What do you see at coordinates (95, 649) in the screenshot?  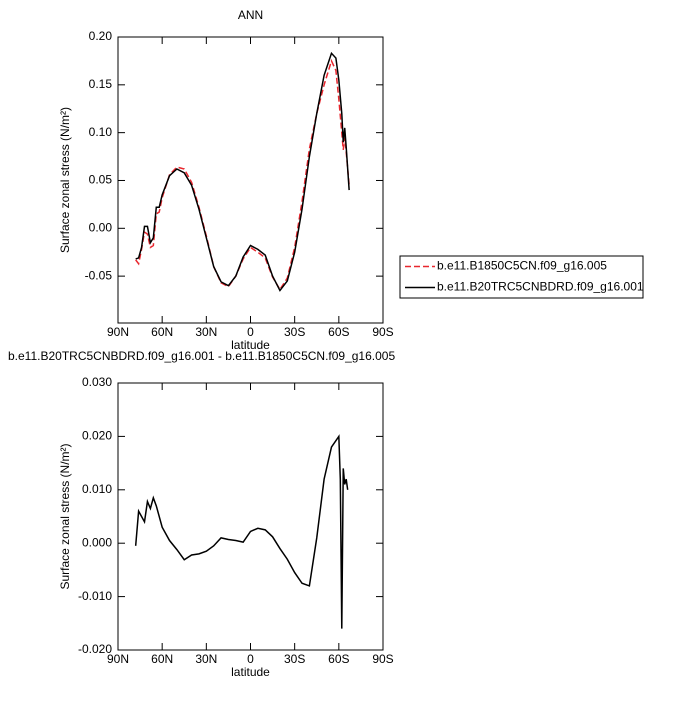 I see `y-tick-label: -0.020` at bounding box center [95, 649].